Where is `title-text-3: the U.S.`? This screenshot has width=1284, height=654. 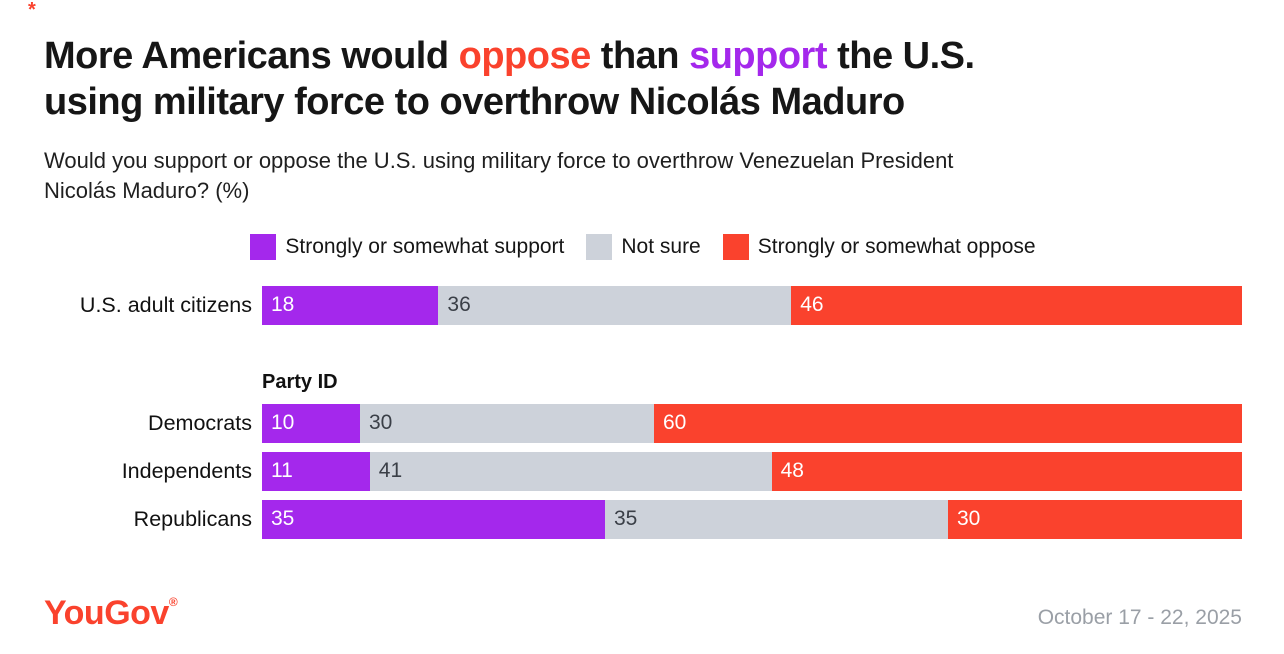
title-text-3: the U.S. is located at coordinates (901, 56).